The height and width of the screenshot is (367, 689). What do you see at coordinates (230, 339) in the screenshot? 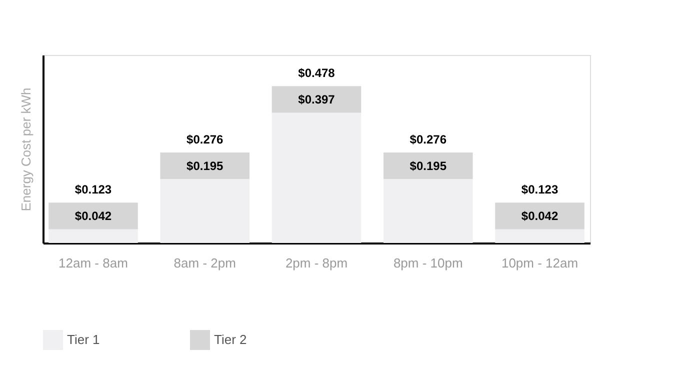
I see `legend-label: Tier 2` at bounding box center [230, 339].